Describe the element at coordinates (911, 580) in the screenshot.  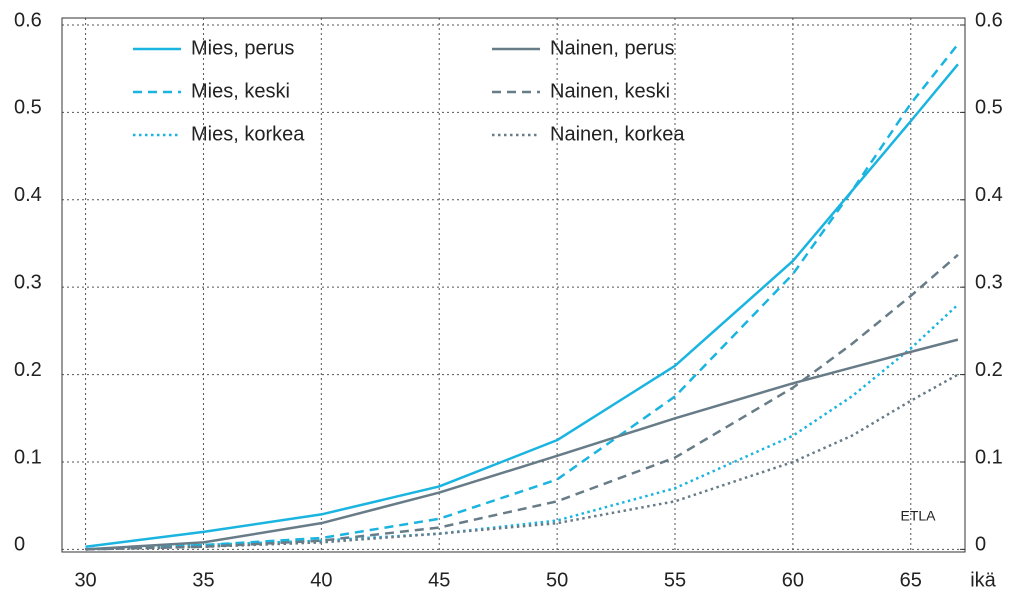
I see `x-tick-label: 65` at that location.